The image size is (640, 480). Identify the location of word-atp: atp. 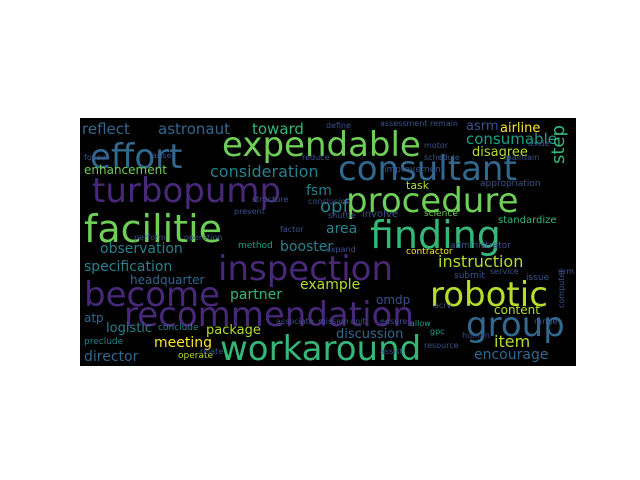
(94, 318).